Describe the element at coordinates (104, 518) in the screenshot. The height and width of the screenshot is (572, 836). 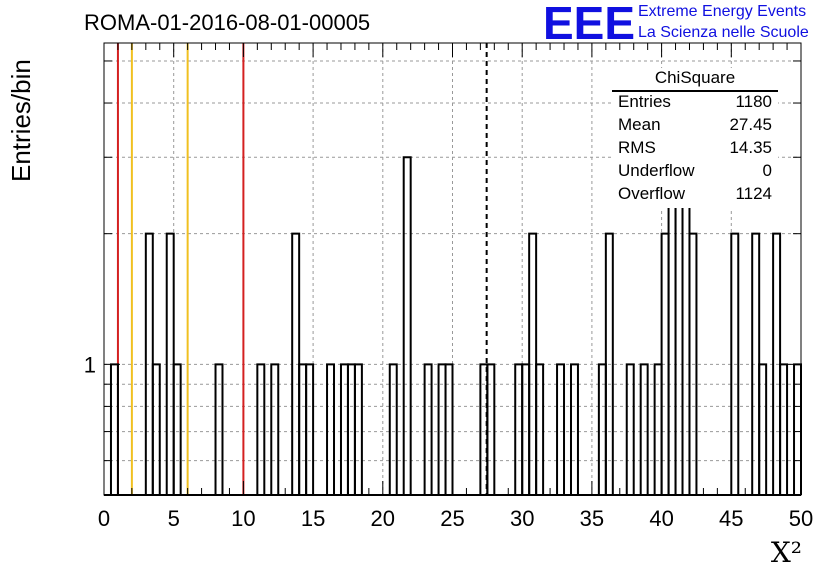
I see `x-tick-label: 0` at that location.